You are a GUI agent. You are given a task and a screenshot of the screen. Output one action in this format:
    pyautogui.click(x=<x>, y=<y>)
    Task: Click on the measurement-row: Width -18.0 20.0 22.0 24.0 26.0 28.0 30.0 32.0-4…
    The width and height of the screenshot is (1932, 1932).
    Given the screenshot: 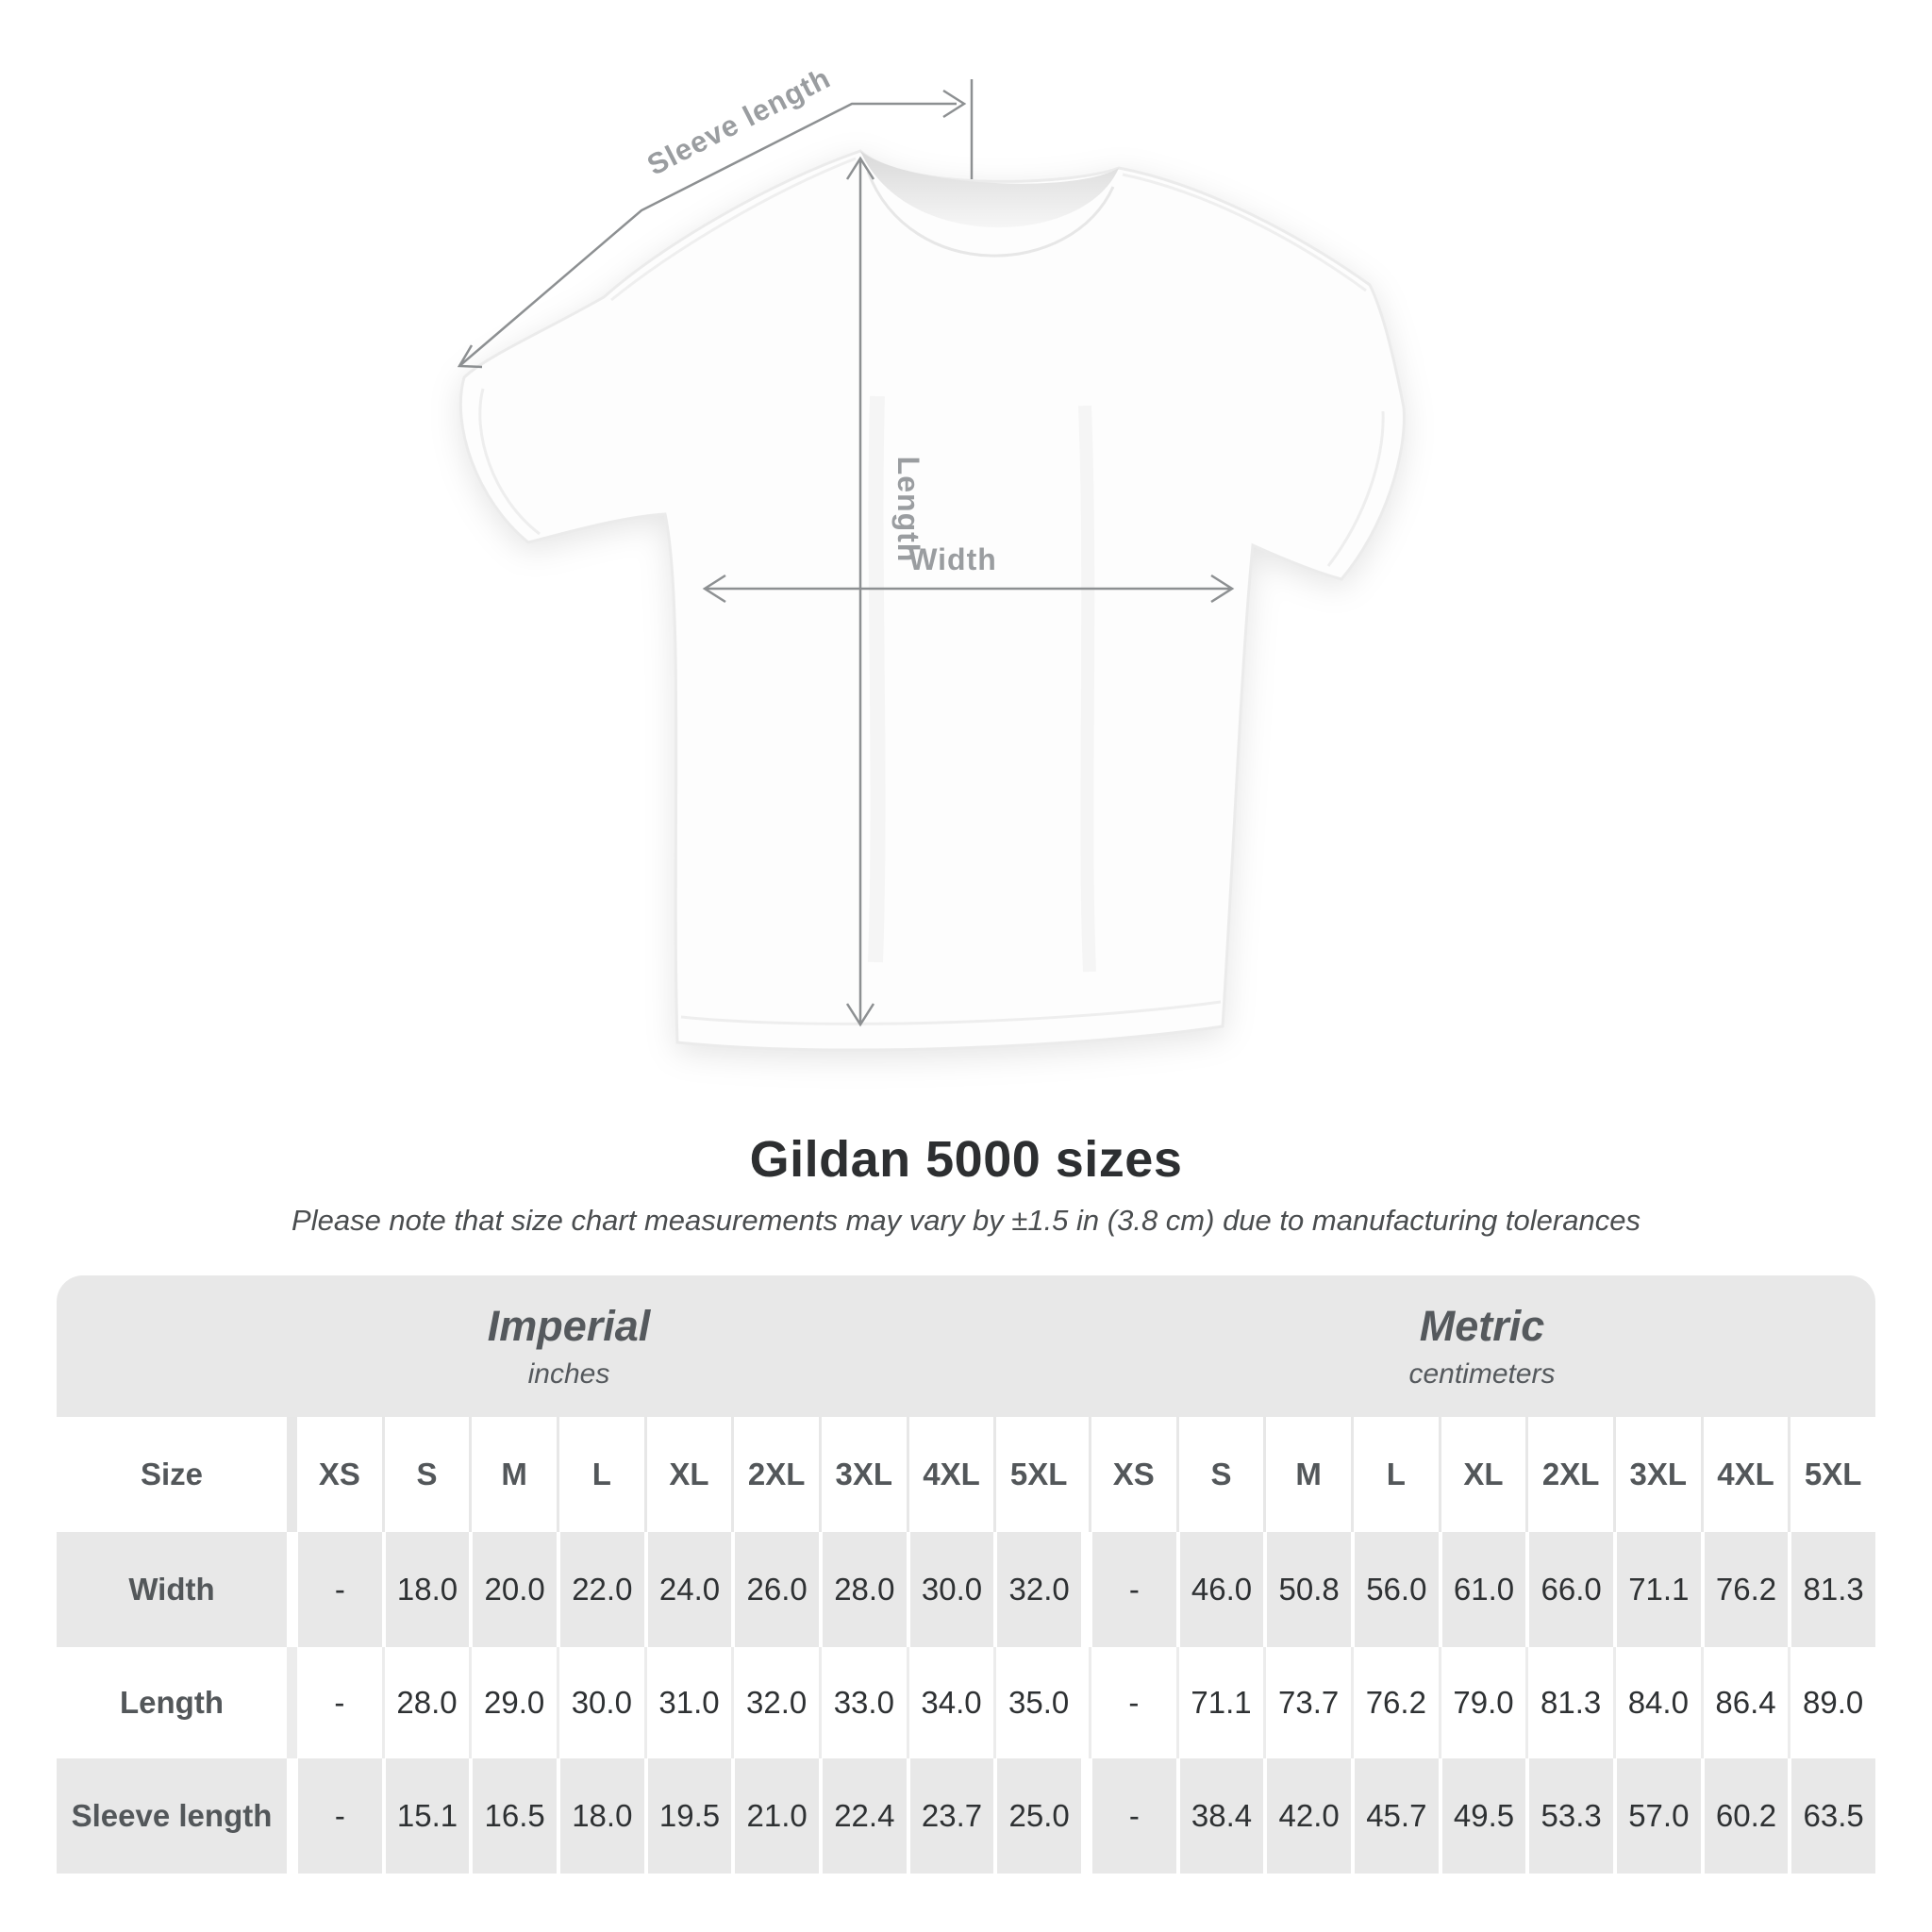 What is the action you would take?
    pyautogui.click(x=966, y=1589)
    